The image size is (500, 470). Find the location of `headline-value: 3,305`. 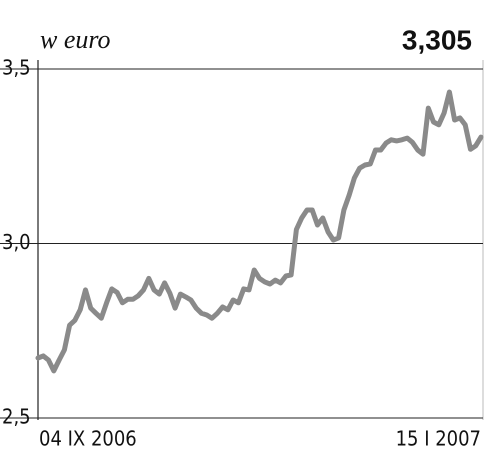

headline-value: 3,305 is located at coordinates (437, 39).